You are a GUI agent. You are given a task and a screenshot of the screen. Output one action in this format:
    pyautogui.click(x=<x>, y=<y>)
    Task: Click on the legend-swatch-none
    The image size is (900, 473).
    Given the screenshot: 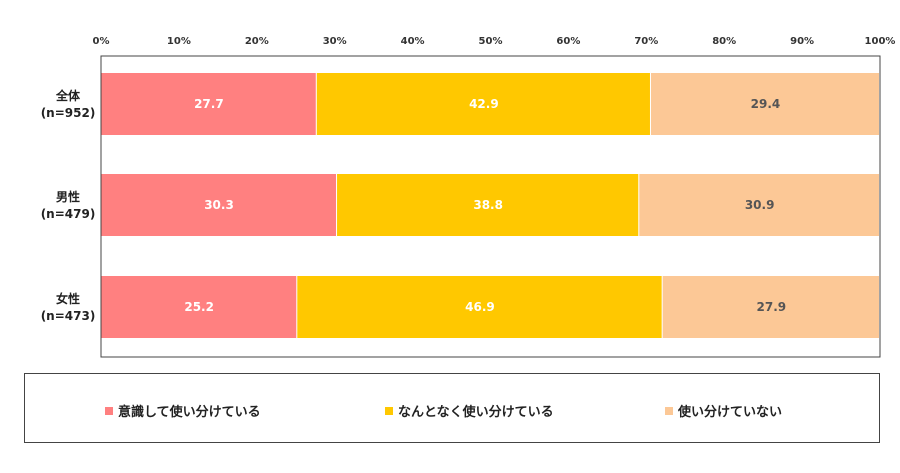 What is the action you would take?
    pyautogui.click(x=669, y=410)
    